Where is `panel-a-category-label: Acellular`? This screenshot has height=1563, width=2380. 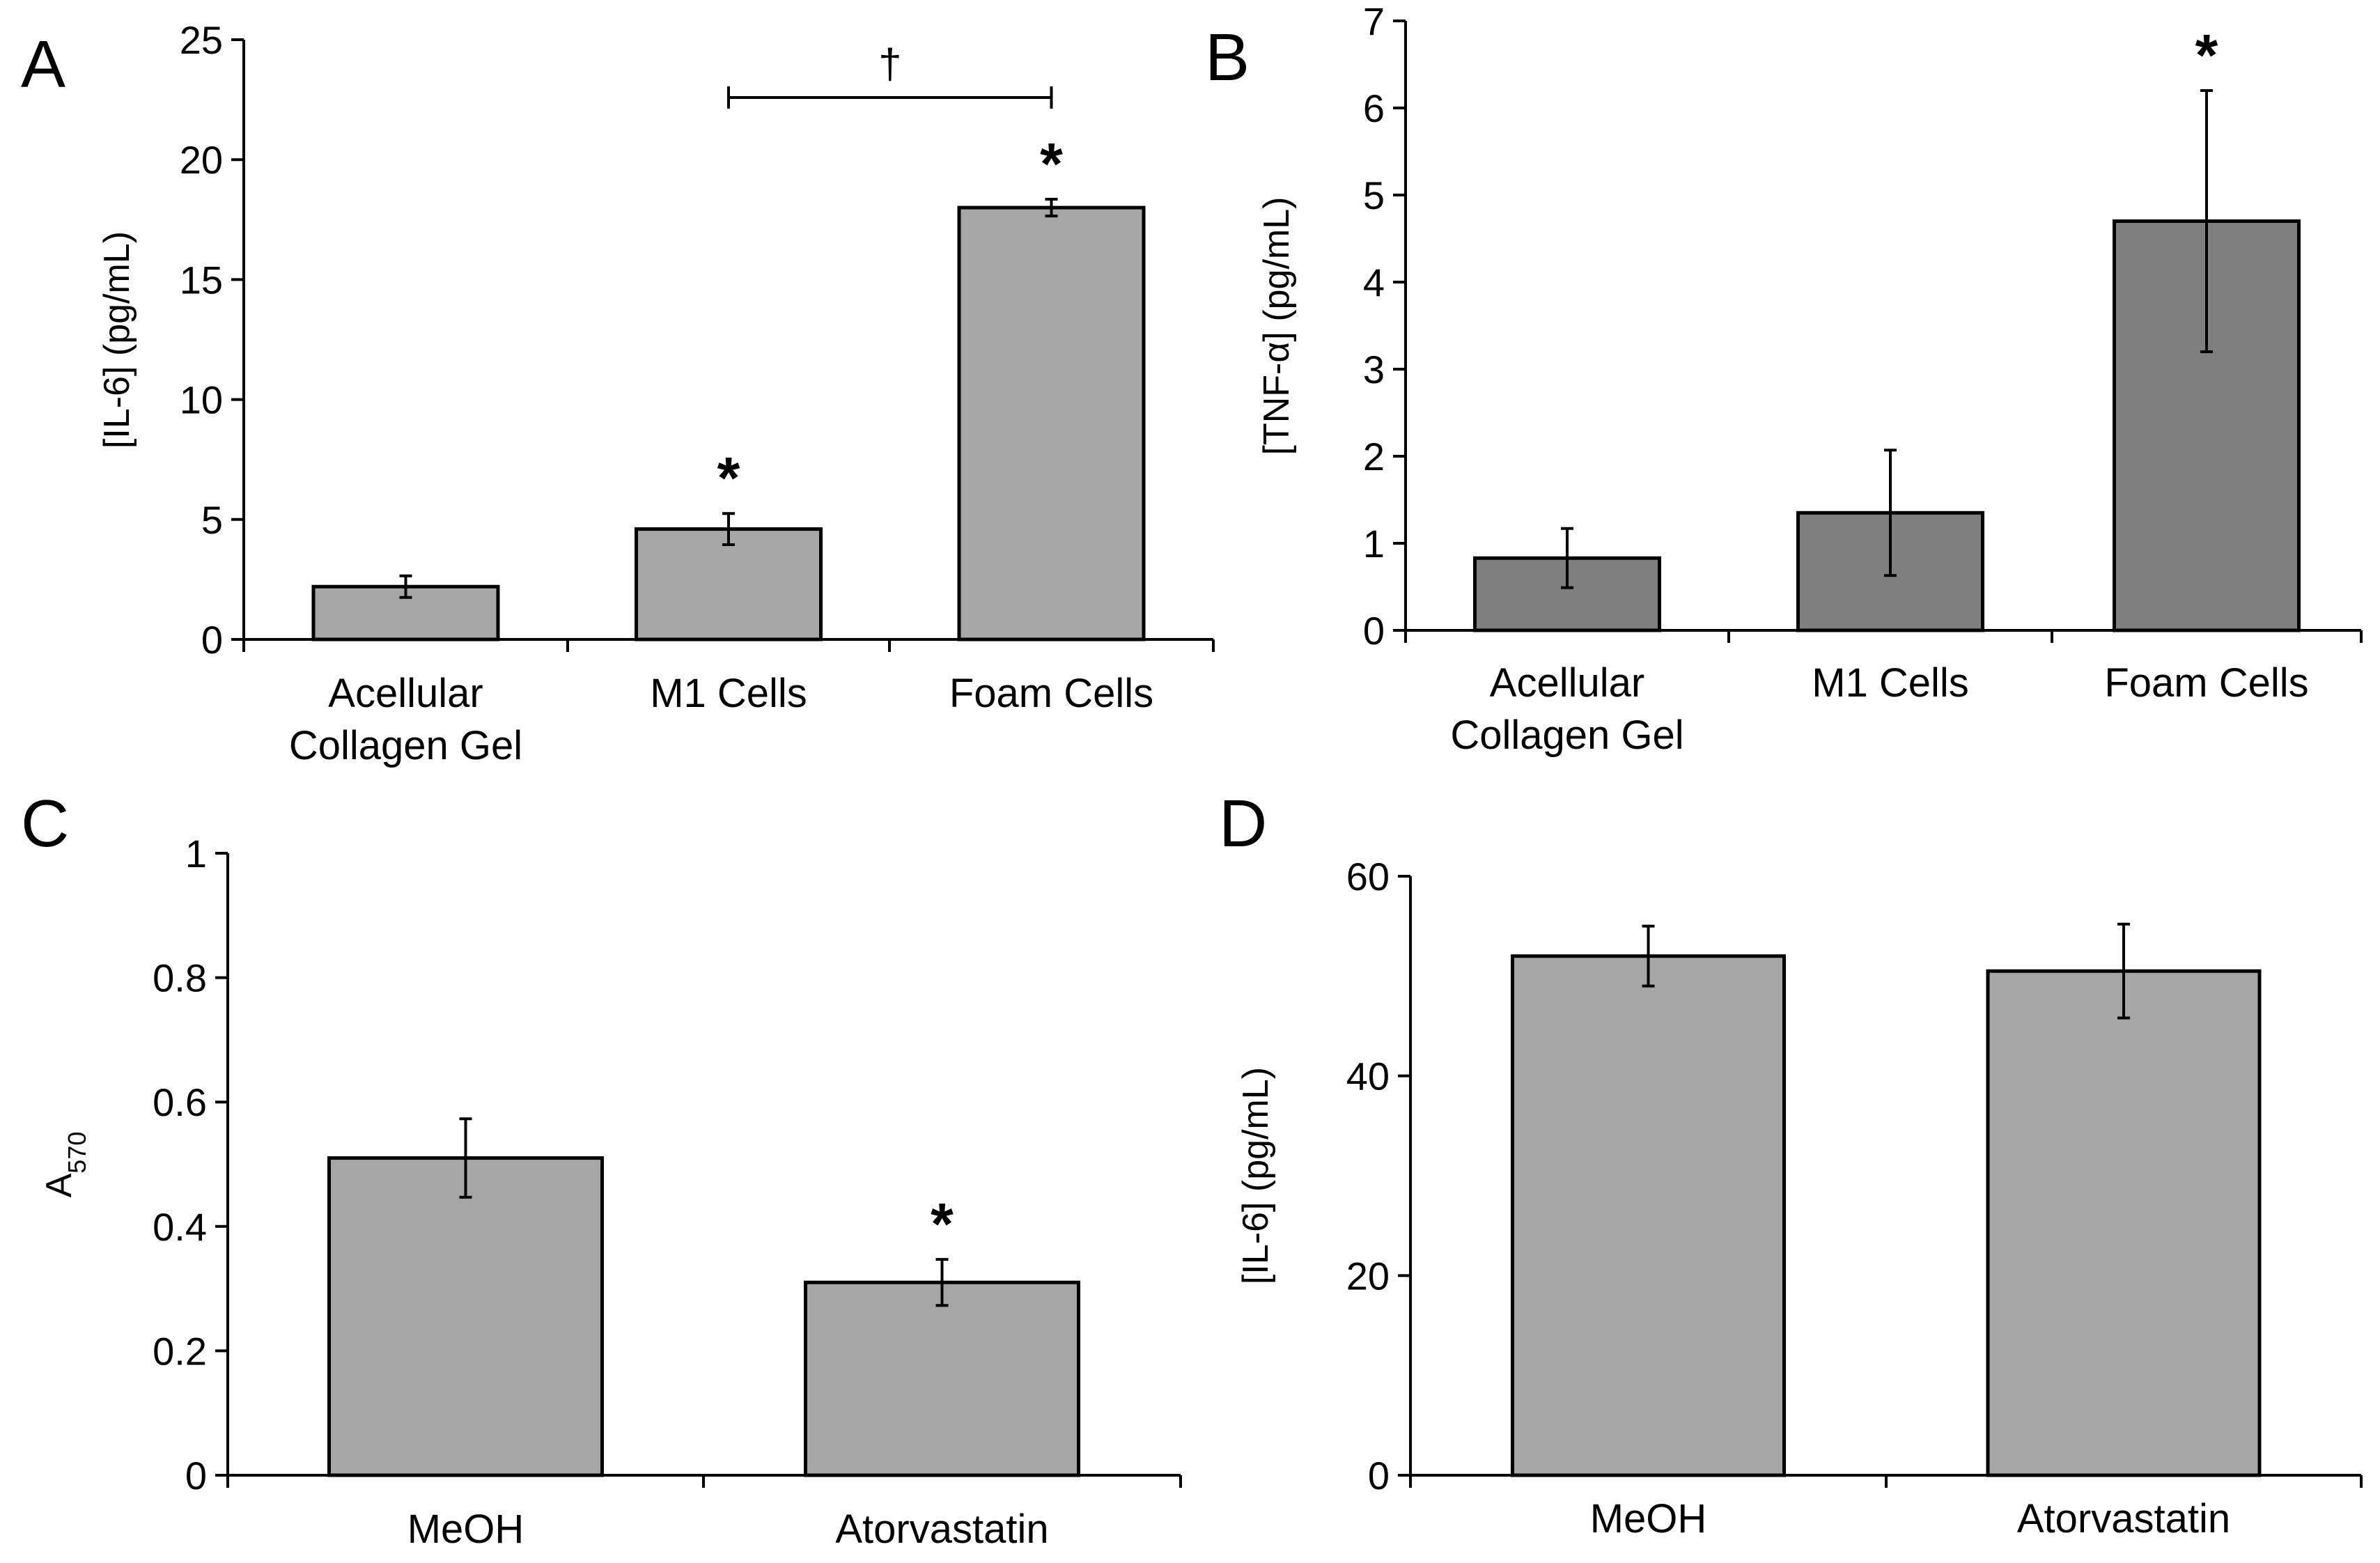 panel-a-category-label: Acellular is located at coordinates (405, 694).